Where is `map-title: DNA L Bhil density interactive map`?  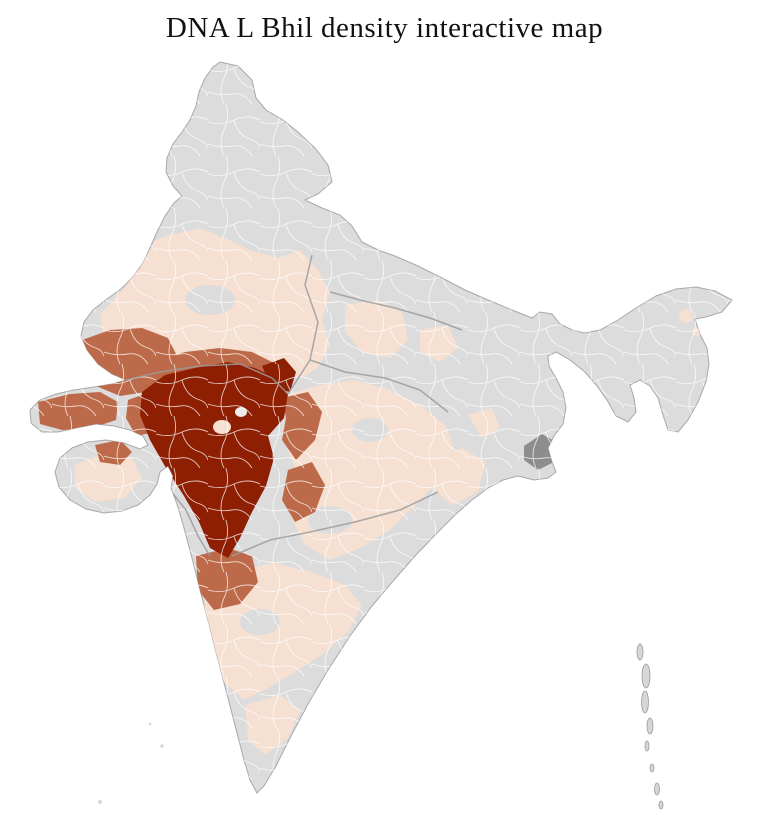 map-title: DNA L Bhil density interactive map is located at coordinates (384, 28).